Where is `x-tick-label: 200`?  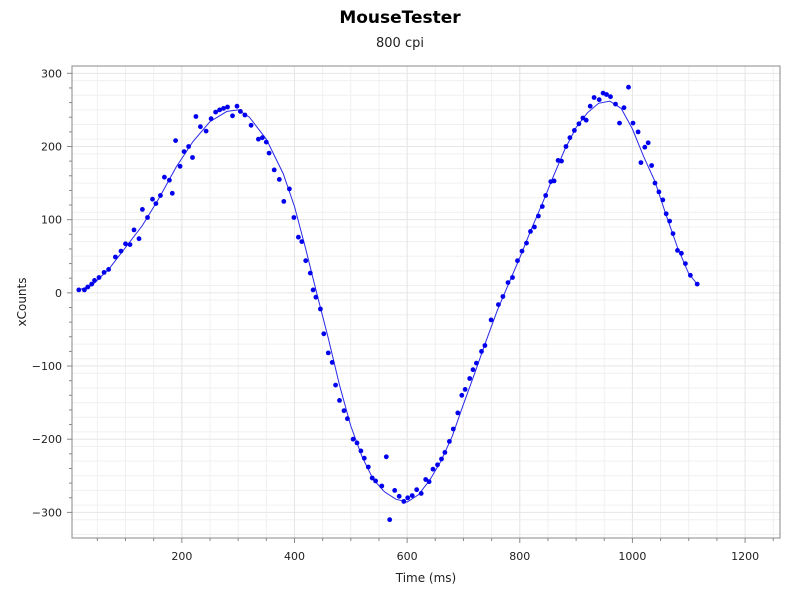
x-tick-label: 200 is located at coordinates (181, 556).